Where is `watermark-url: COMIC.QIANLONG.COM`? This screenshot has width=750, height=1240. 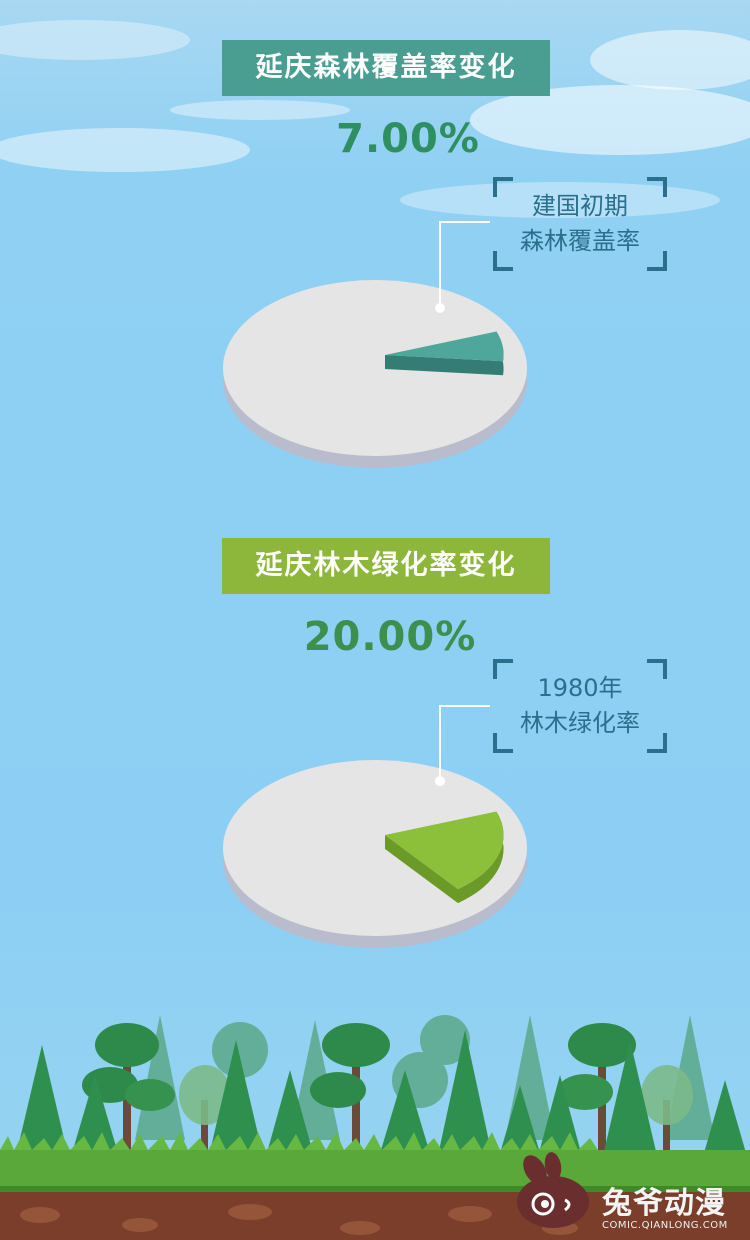
watermark-url: COMIC.QIANLONG.COM is located at coordinates (665, 1225).